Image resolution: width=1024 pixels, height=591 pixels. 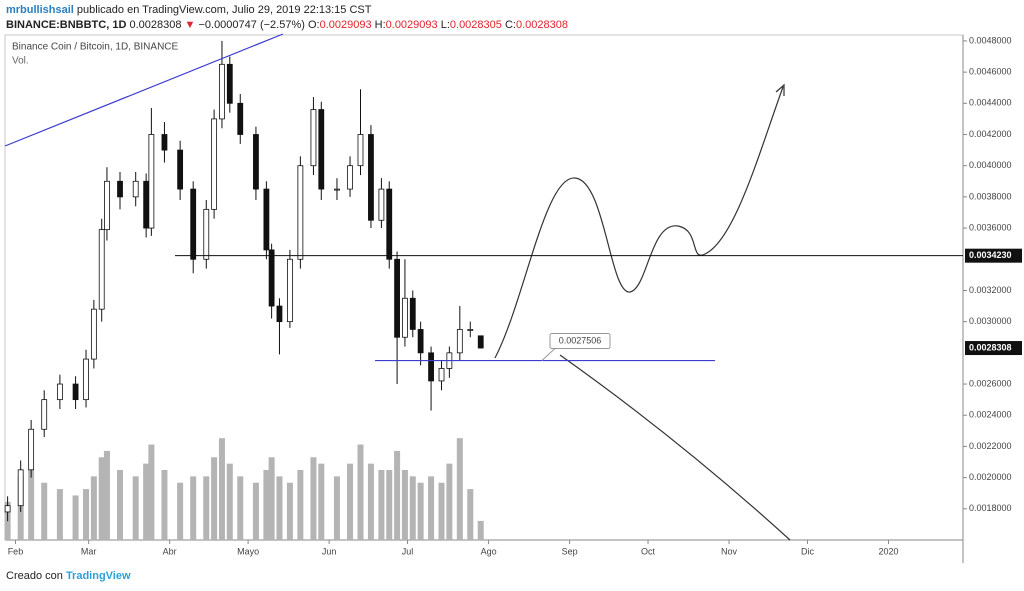 What do you see at coordinates (580, 341) in the screenshot?
I see `level-callout` at bounding box center [580, 341].